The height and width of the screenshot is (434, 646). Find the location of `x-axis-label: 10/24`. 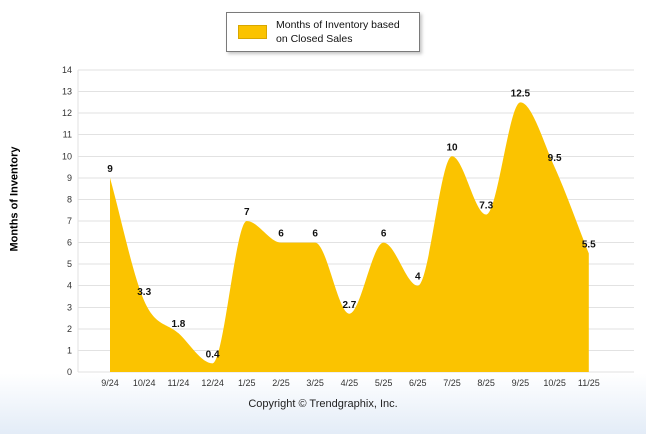

x-axis-label: 10/24 is located at coordinates (144, 383).